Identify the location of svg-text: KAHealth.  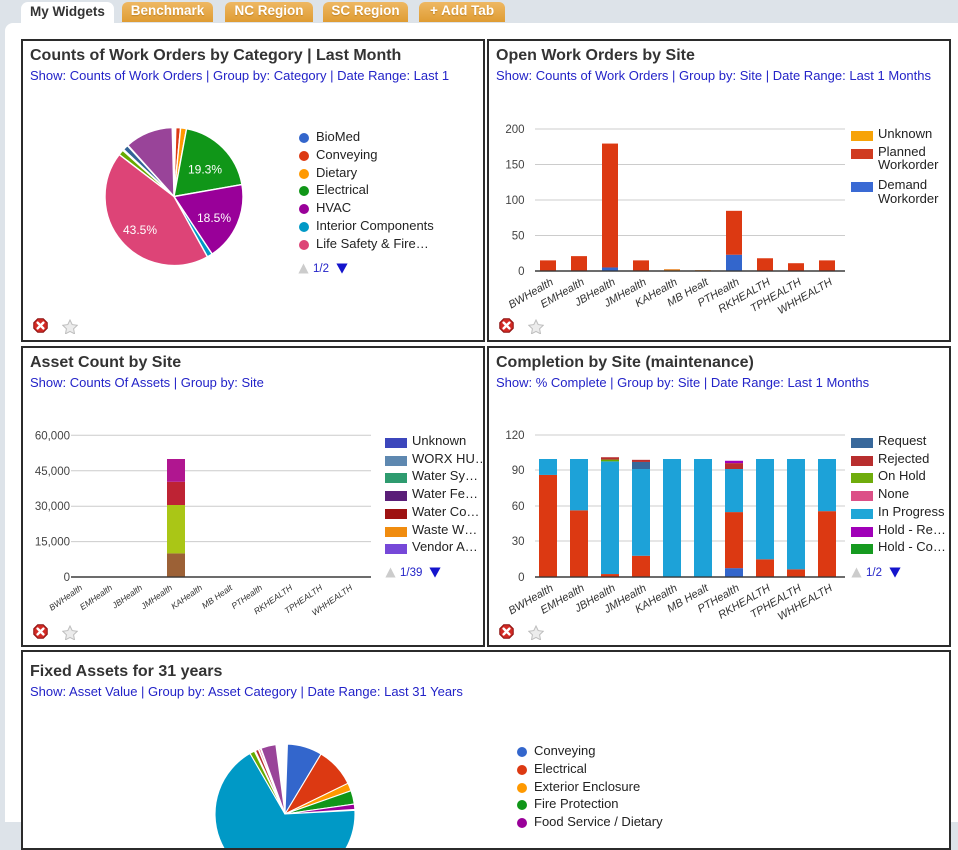
(186, 596).